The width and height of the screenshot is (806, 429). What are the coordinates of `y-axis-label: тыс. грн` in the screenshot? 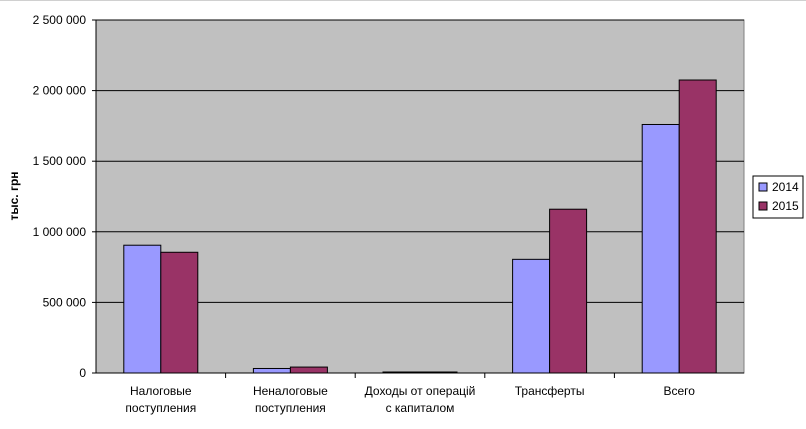 It's located at (14, 195).